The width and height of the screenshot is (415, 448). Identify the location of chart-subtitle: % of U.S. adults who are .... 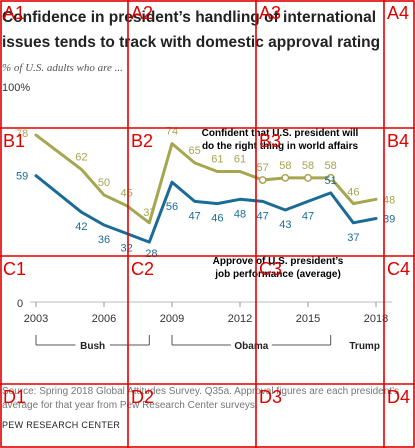
(62, 68).